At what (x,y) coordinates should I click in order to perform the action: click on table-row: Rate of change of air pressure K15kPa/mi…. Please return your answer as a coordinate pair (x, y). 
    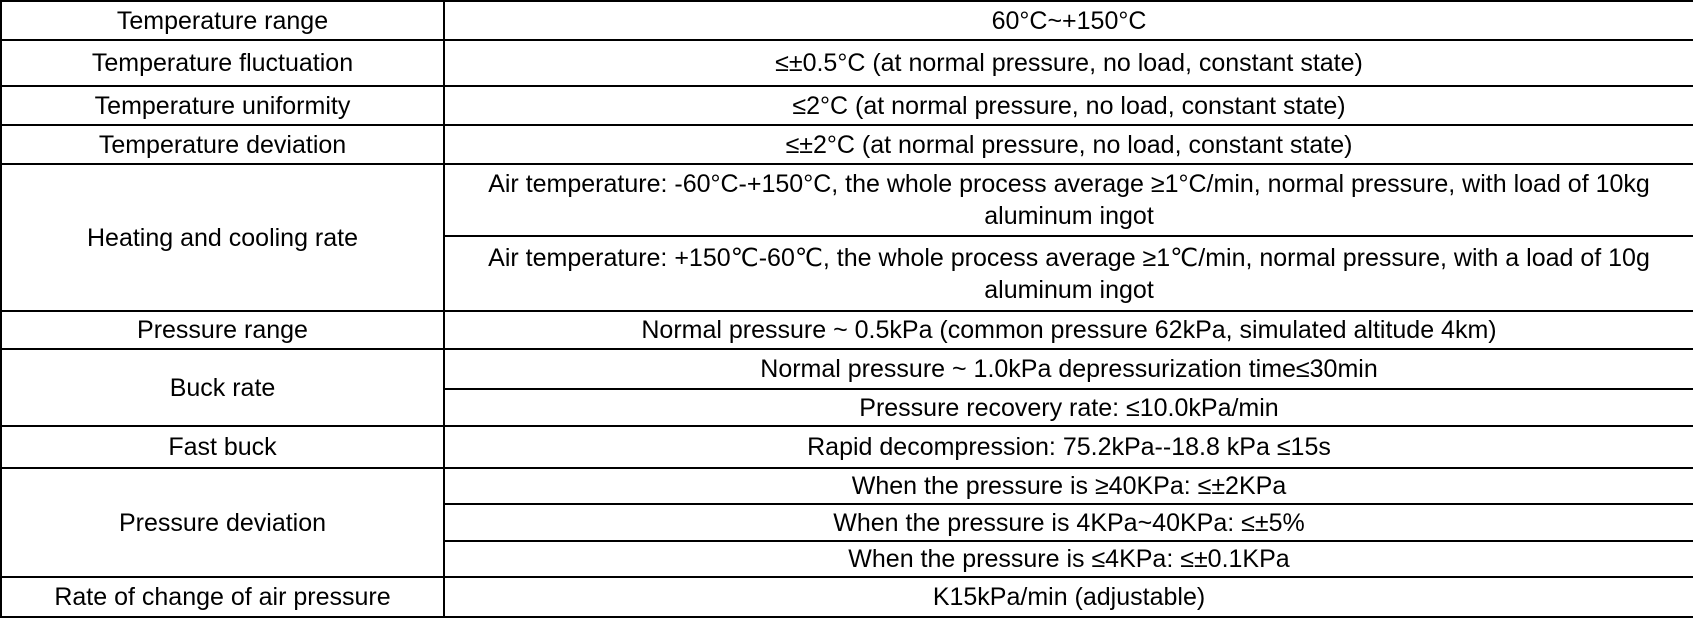
    Looking at the image, I should click on (846, 597).